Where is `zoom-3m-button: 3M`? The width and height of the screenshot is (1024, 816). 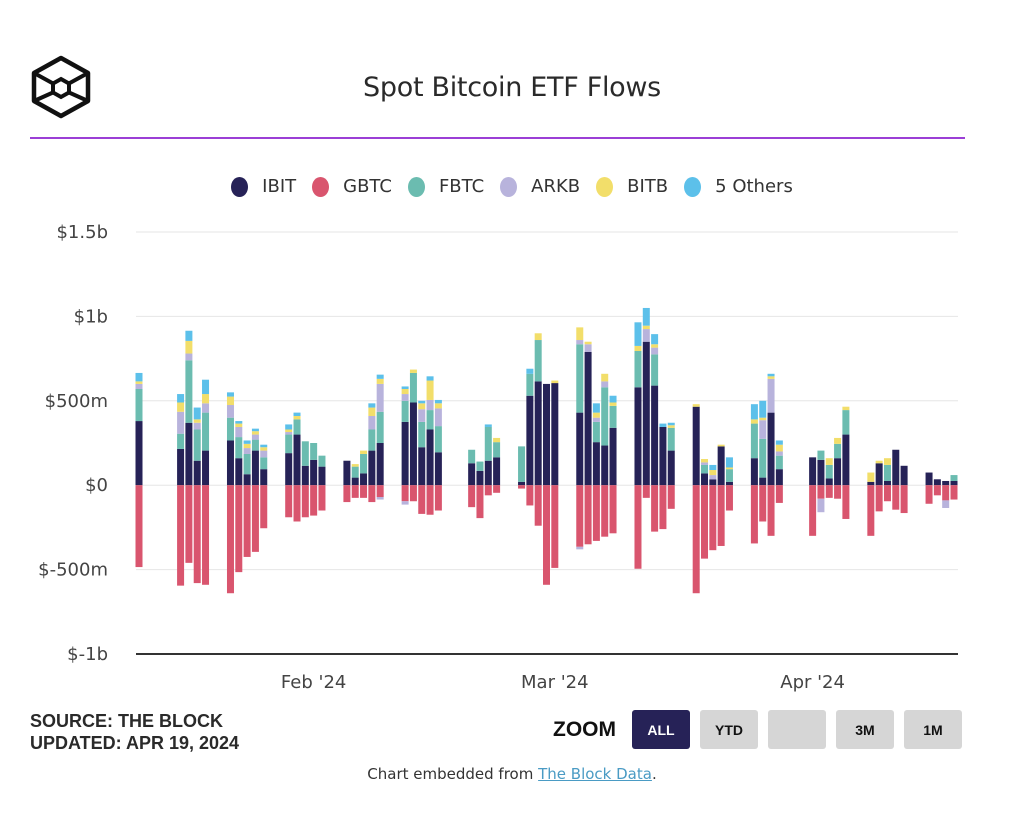 zoom-3m-button: 3M is located at coordinates (865, 729).